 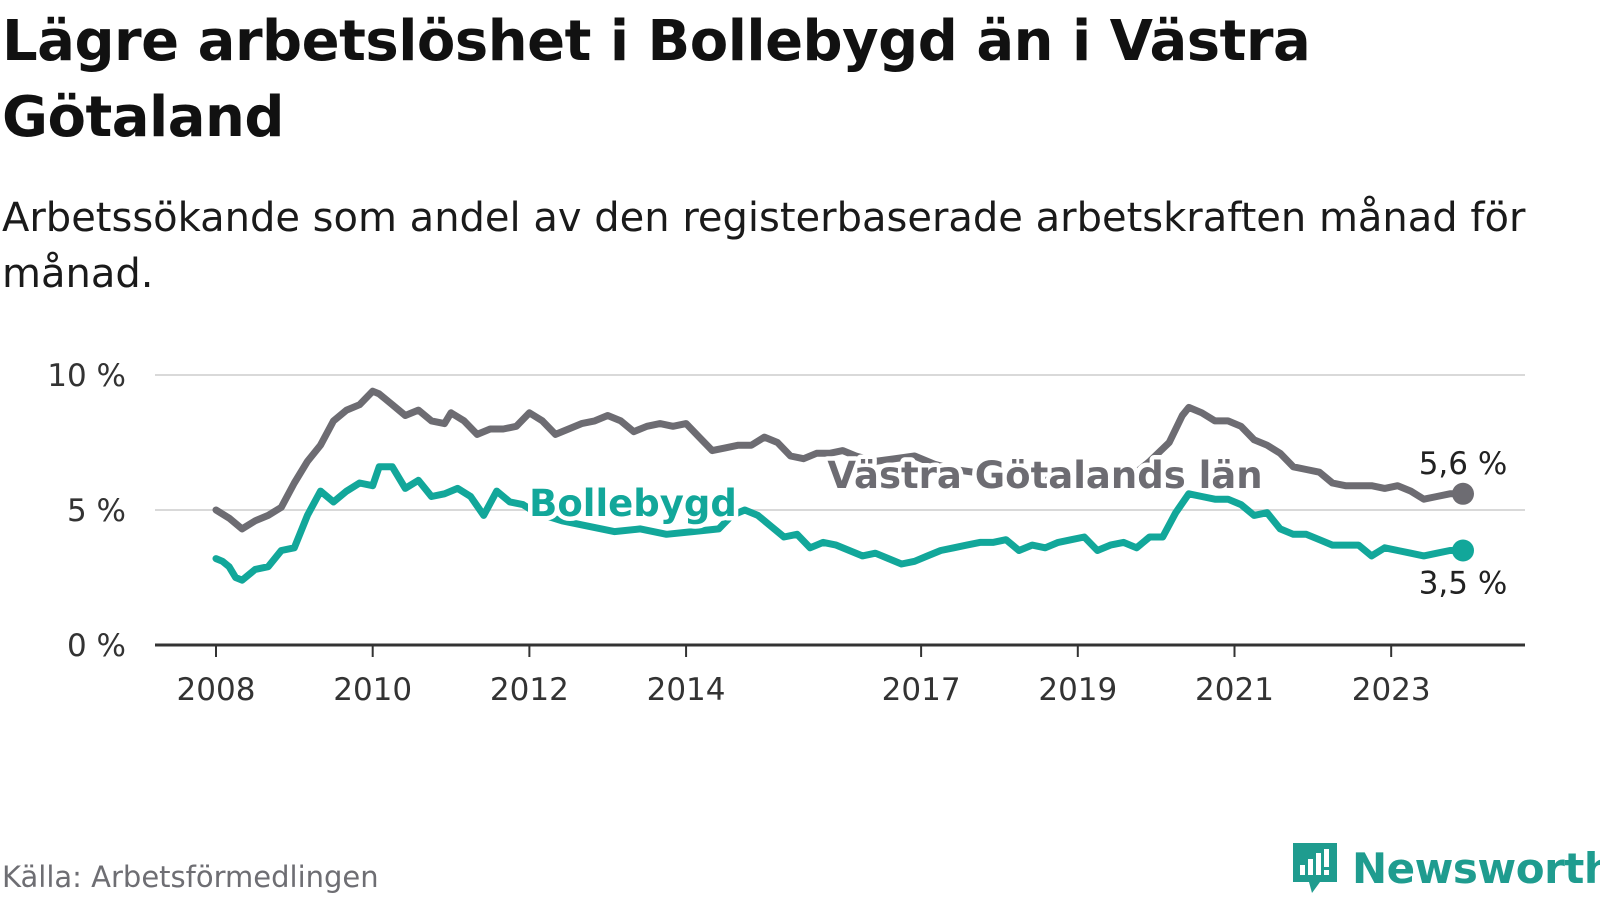 What do you see at coordinates (1077, 690) in the screenshot?
I see `x-tick-label: 2019` at bounding box center [1077, 690].